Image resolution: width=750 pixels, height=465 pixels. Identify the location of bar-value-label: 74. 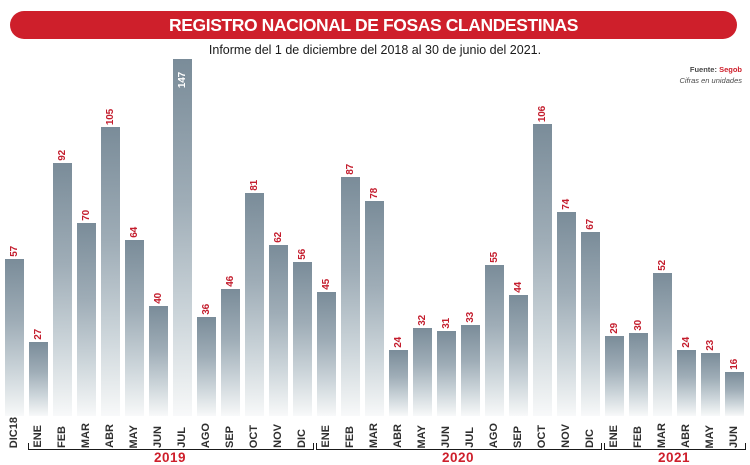
(566, 204).